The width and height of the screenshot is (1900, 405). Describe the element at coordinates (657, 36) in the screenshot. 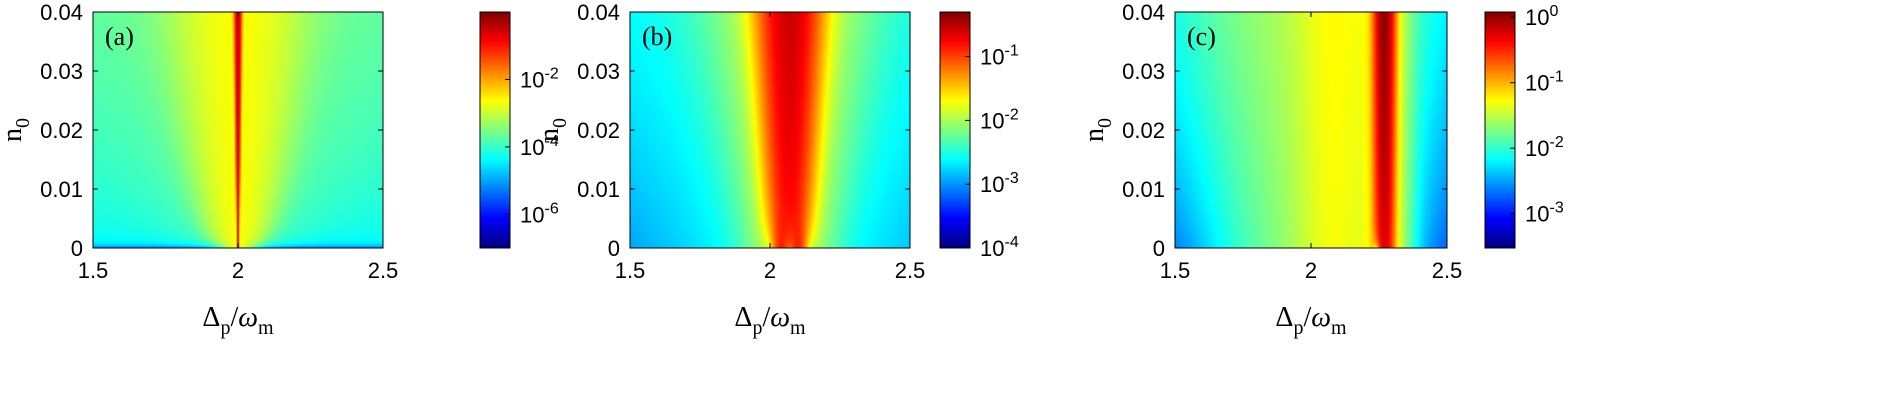

I see `panel-label: (b)` at that location.